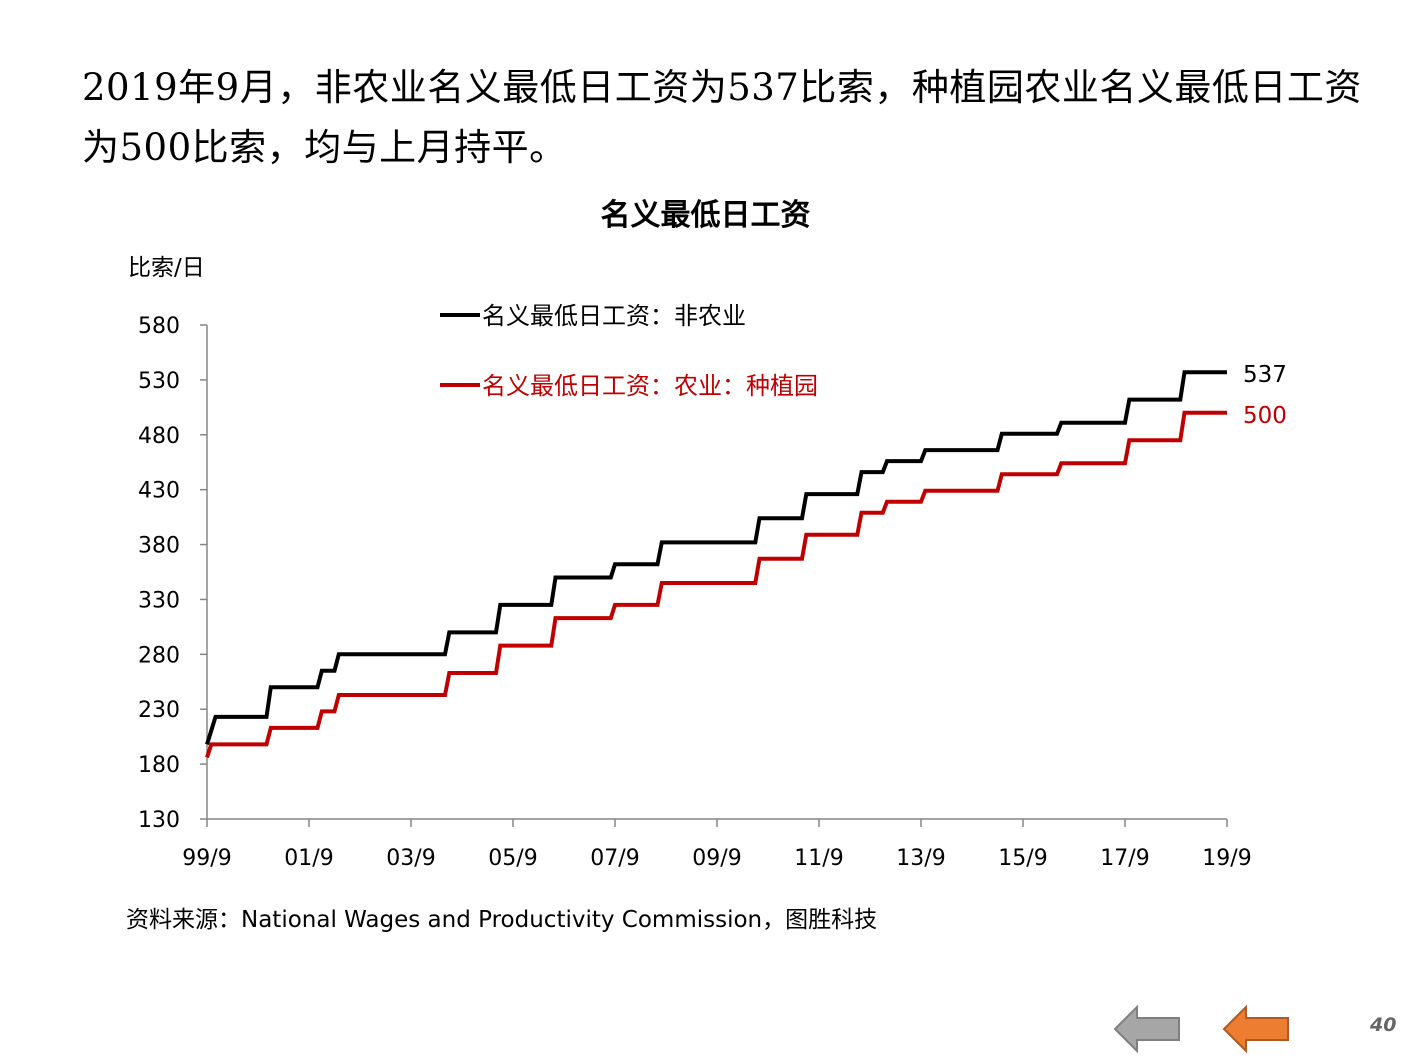 The height and width of the screenshot is (1058, 1411). I want to click on y-tick-label: 580, so click(159, 326).